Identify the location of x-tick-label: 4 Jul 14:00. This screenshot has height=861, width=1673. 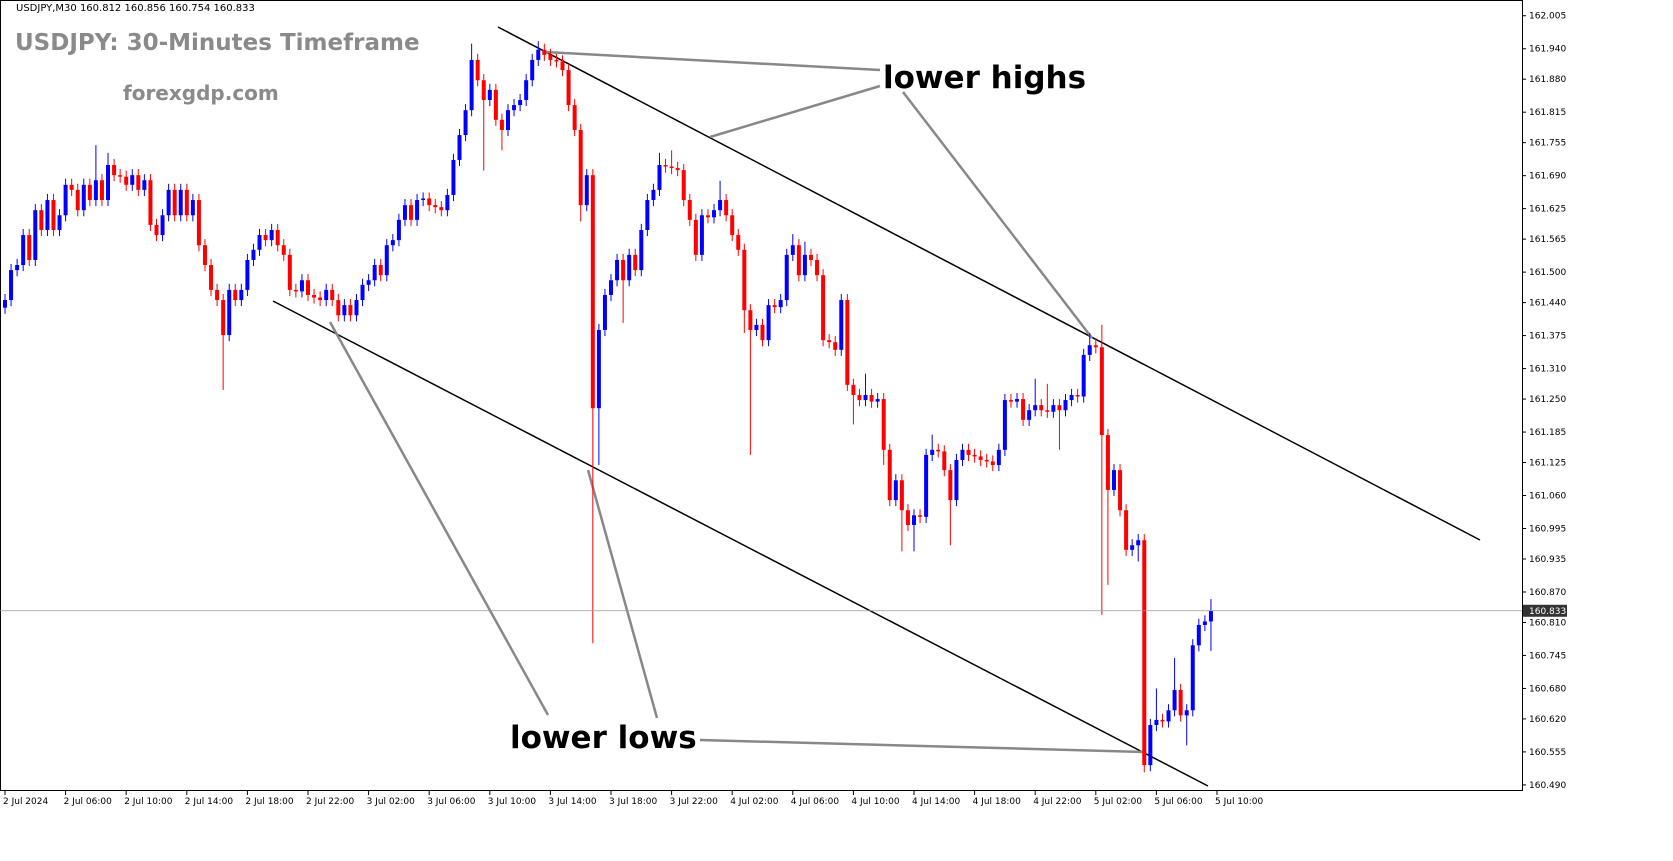
(936, 802).